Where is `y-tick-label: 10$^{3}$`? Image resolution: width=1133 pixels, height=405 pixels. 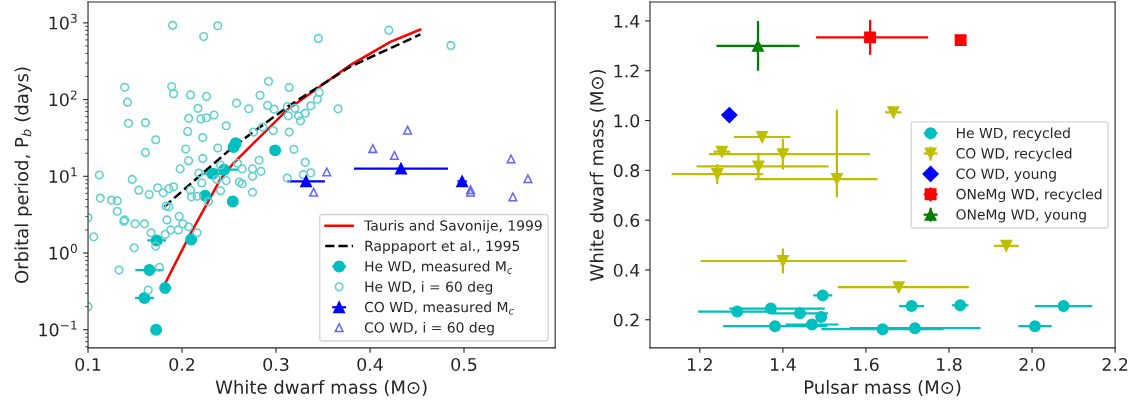 y-tick-label: 10$^{3}$ is located at coordinates (63, 21).